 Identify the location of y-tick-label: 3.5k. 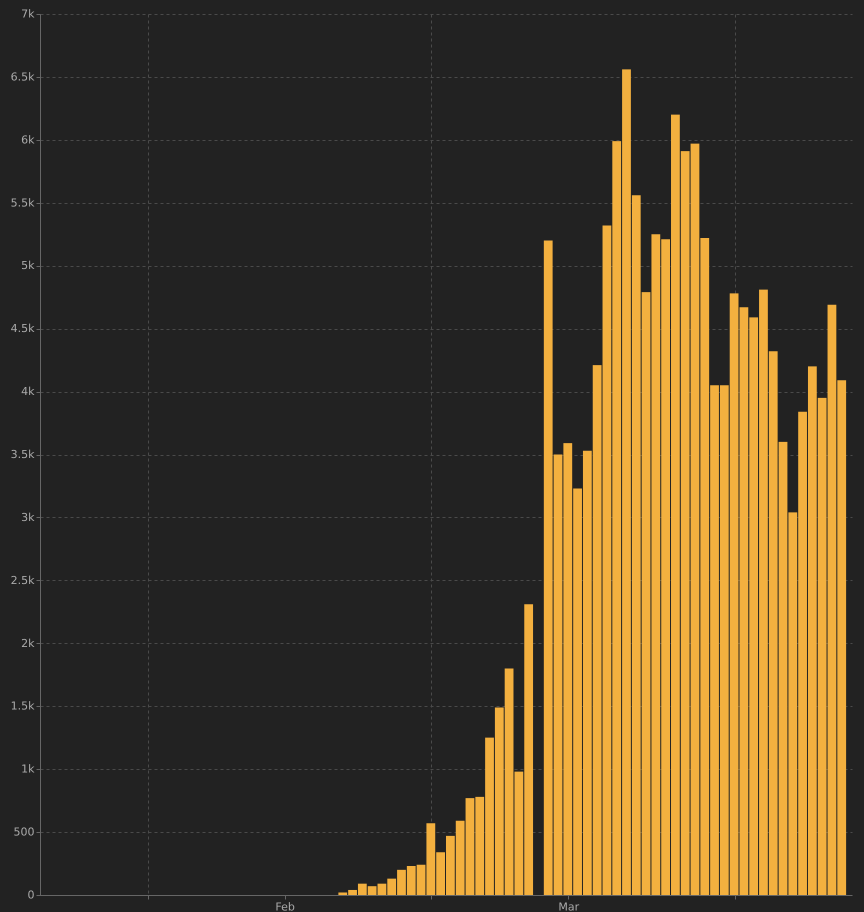
(23, 454).